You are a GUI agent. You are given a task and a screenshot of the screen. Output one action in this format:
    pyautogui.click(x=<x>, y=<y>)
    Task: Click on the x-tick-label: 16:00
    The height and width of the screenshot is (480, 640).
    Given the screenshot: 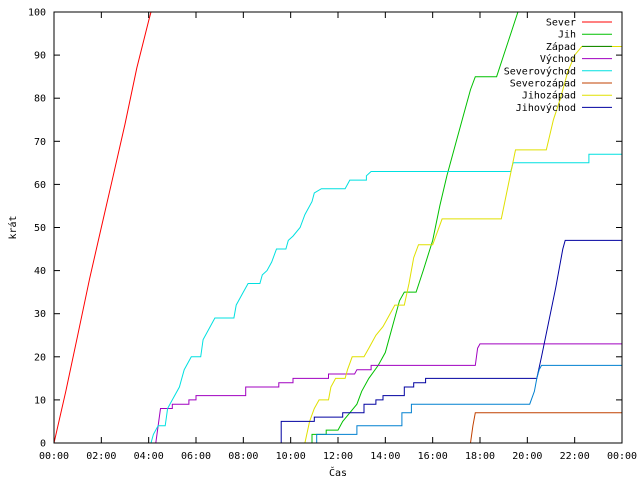 What is the action you would take?
    pyautogui.click(x=433, y=456)
    